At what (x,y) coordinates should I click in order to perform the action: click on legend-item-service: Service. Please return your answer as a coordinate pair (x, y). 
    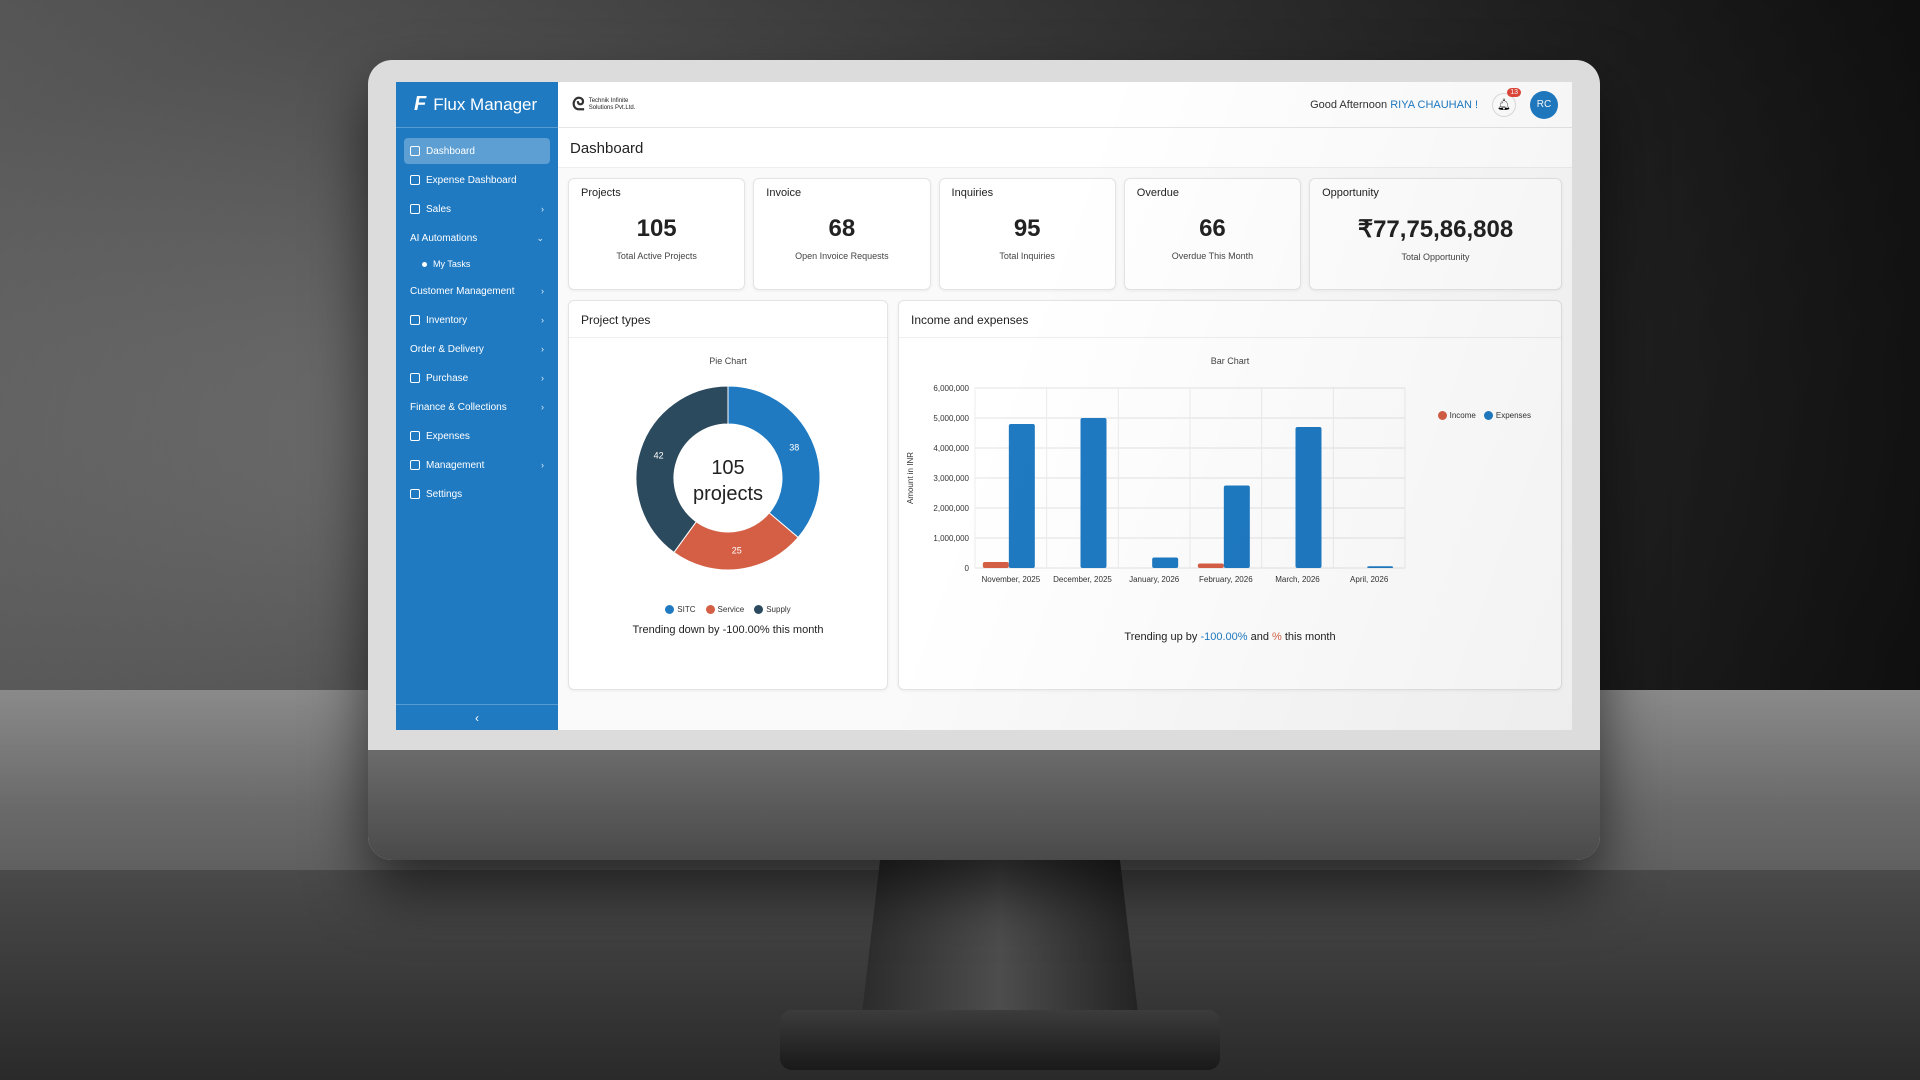
    Looking at the image, I should click on (724, 609).